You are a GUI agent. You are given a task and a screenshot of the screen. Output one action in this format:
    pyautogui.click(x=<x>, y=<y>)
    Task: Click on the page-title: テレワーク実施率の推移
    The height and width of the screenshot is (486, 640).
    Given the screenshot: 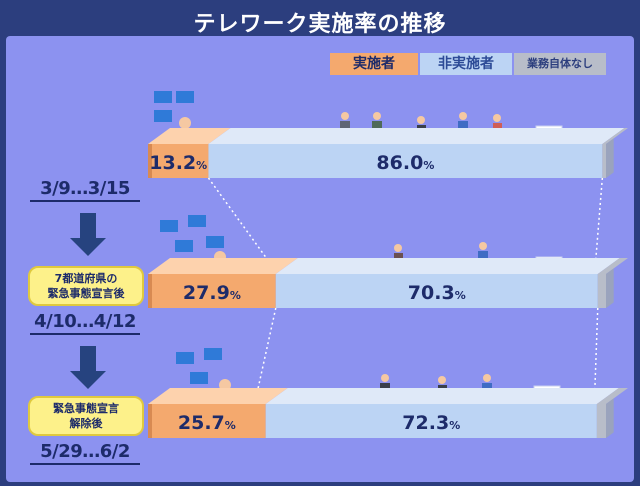 What is the action you would take?
    pyautogui.click(x=320, y=24)
    